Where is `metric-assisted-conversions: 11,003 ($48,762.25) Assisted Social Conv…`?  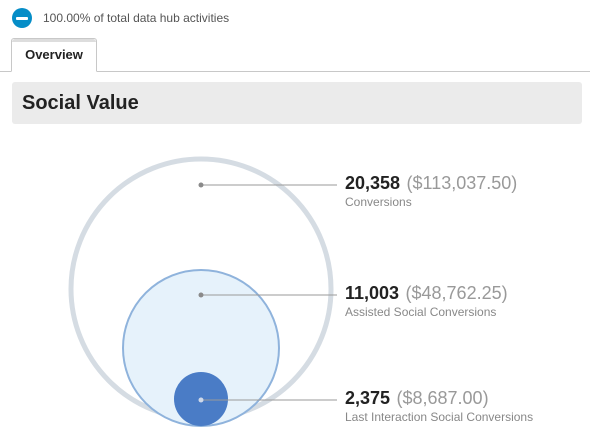
metric-assisted-conversions: 11,003 ($48,762.25) Assisted Social Conv… is located at coordinates (426, 301).